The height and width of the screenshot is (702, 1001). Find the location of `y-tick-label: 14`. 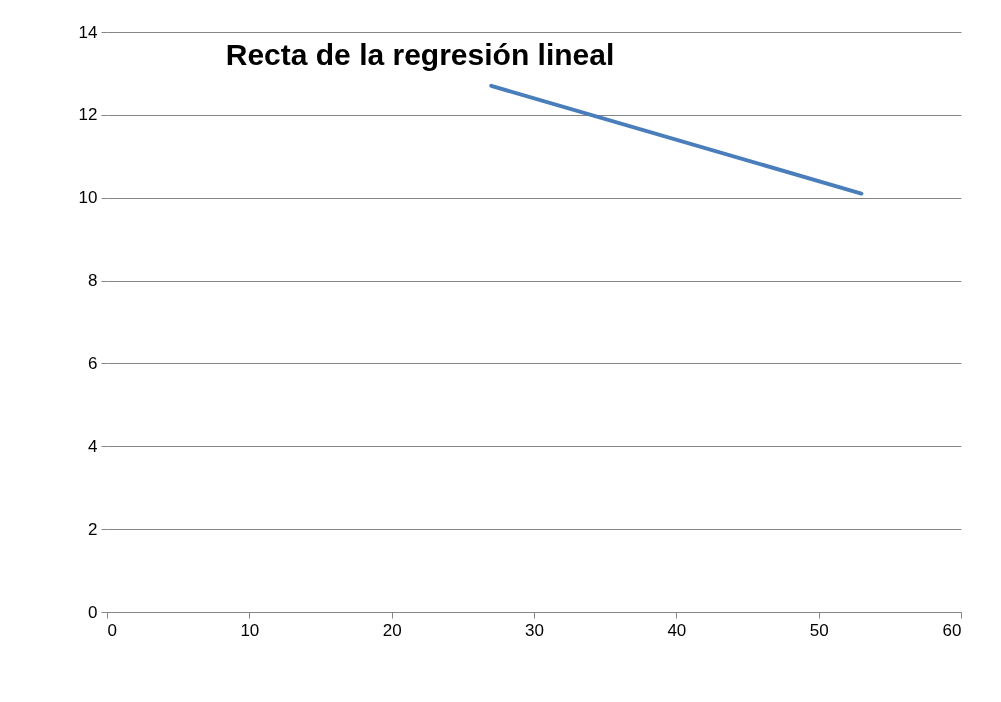

y-tick-label: 14 is located at coordinates (88, 32).